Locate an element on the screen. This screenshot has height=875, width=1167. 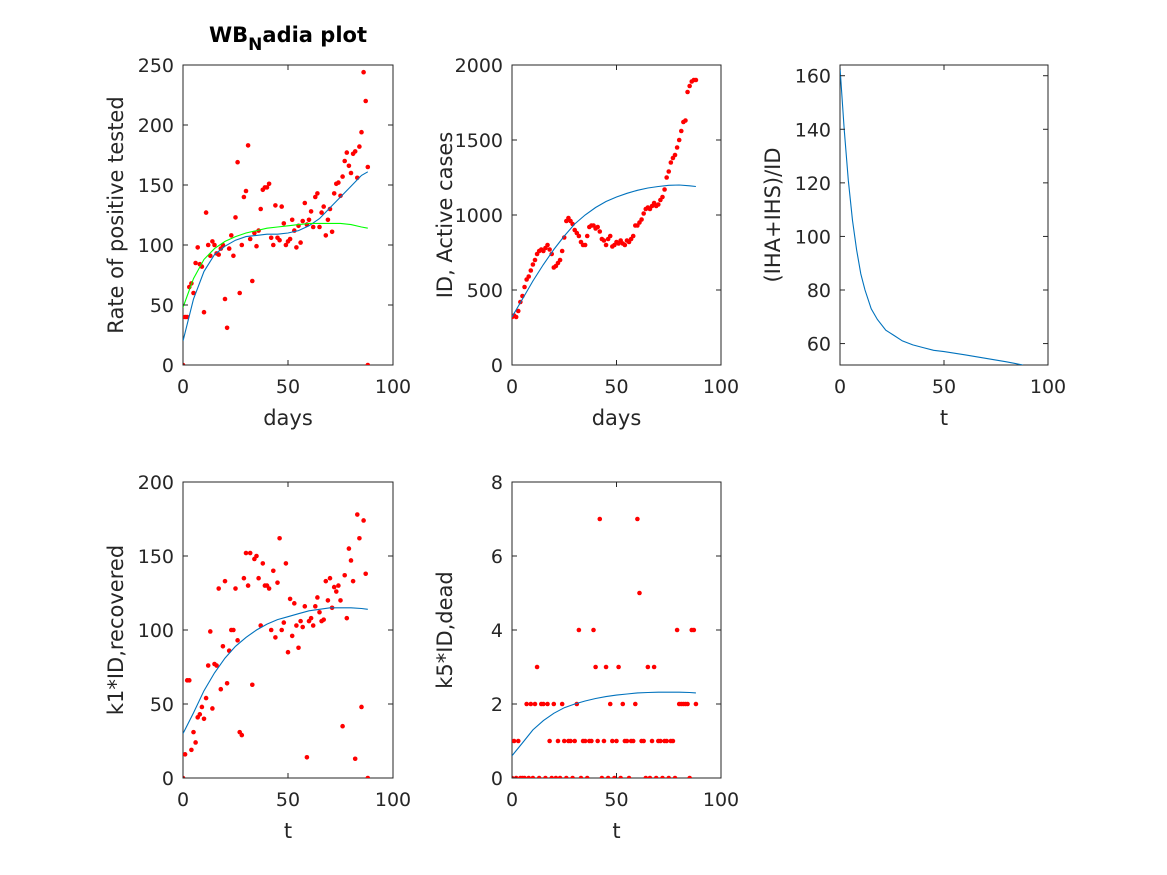
y-axis-label: ID, Active cases is located at coordinates (445, 215).